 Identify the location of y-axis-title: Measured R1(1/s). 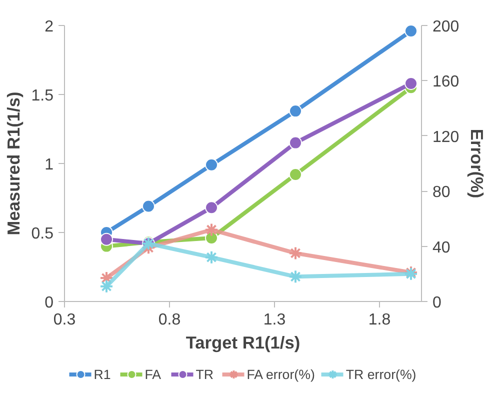
(13, 164).